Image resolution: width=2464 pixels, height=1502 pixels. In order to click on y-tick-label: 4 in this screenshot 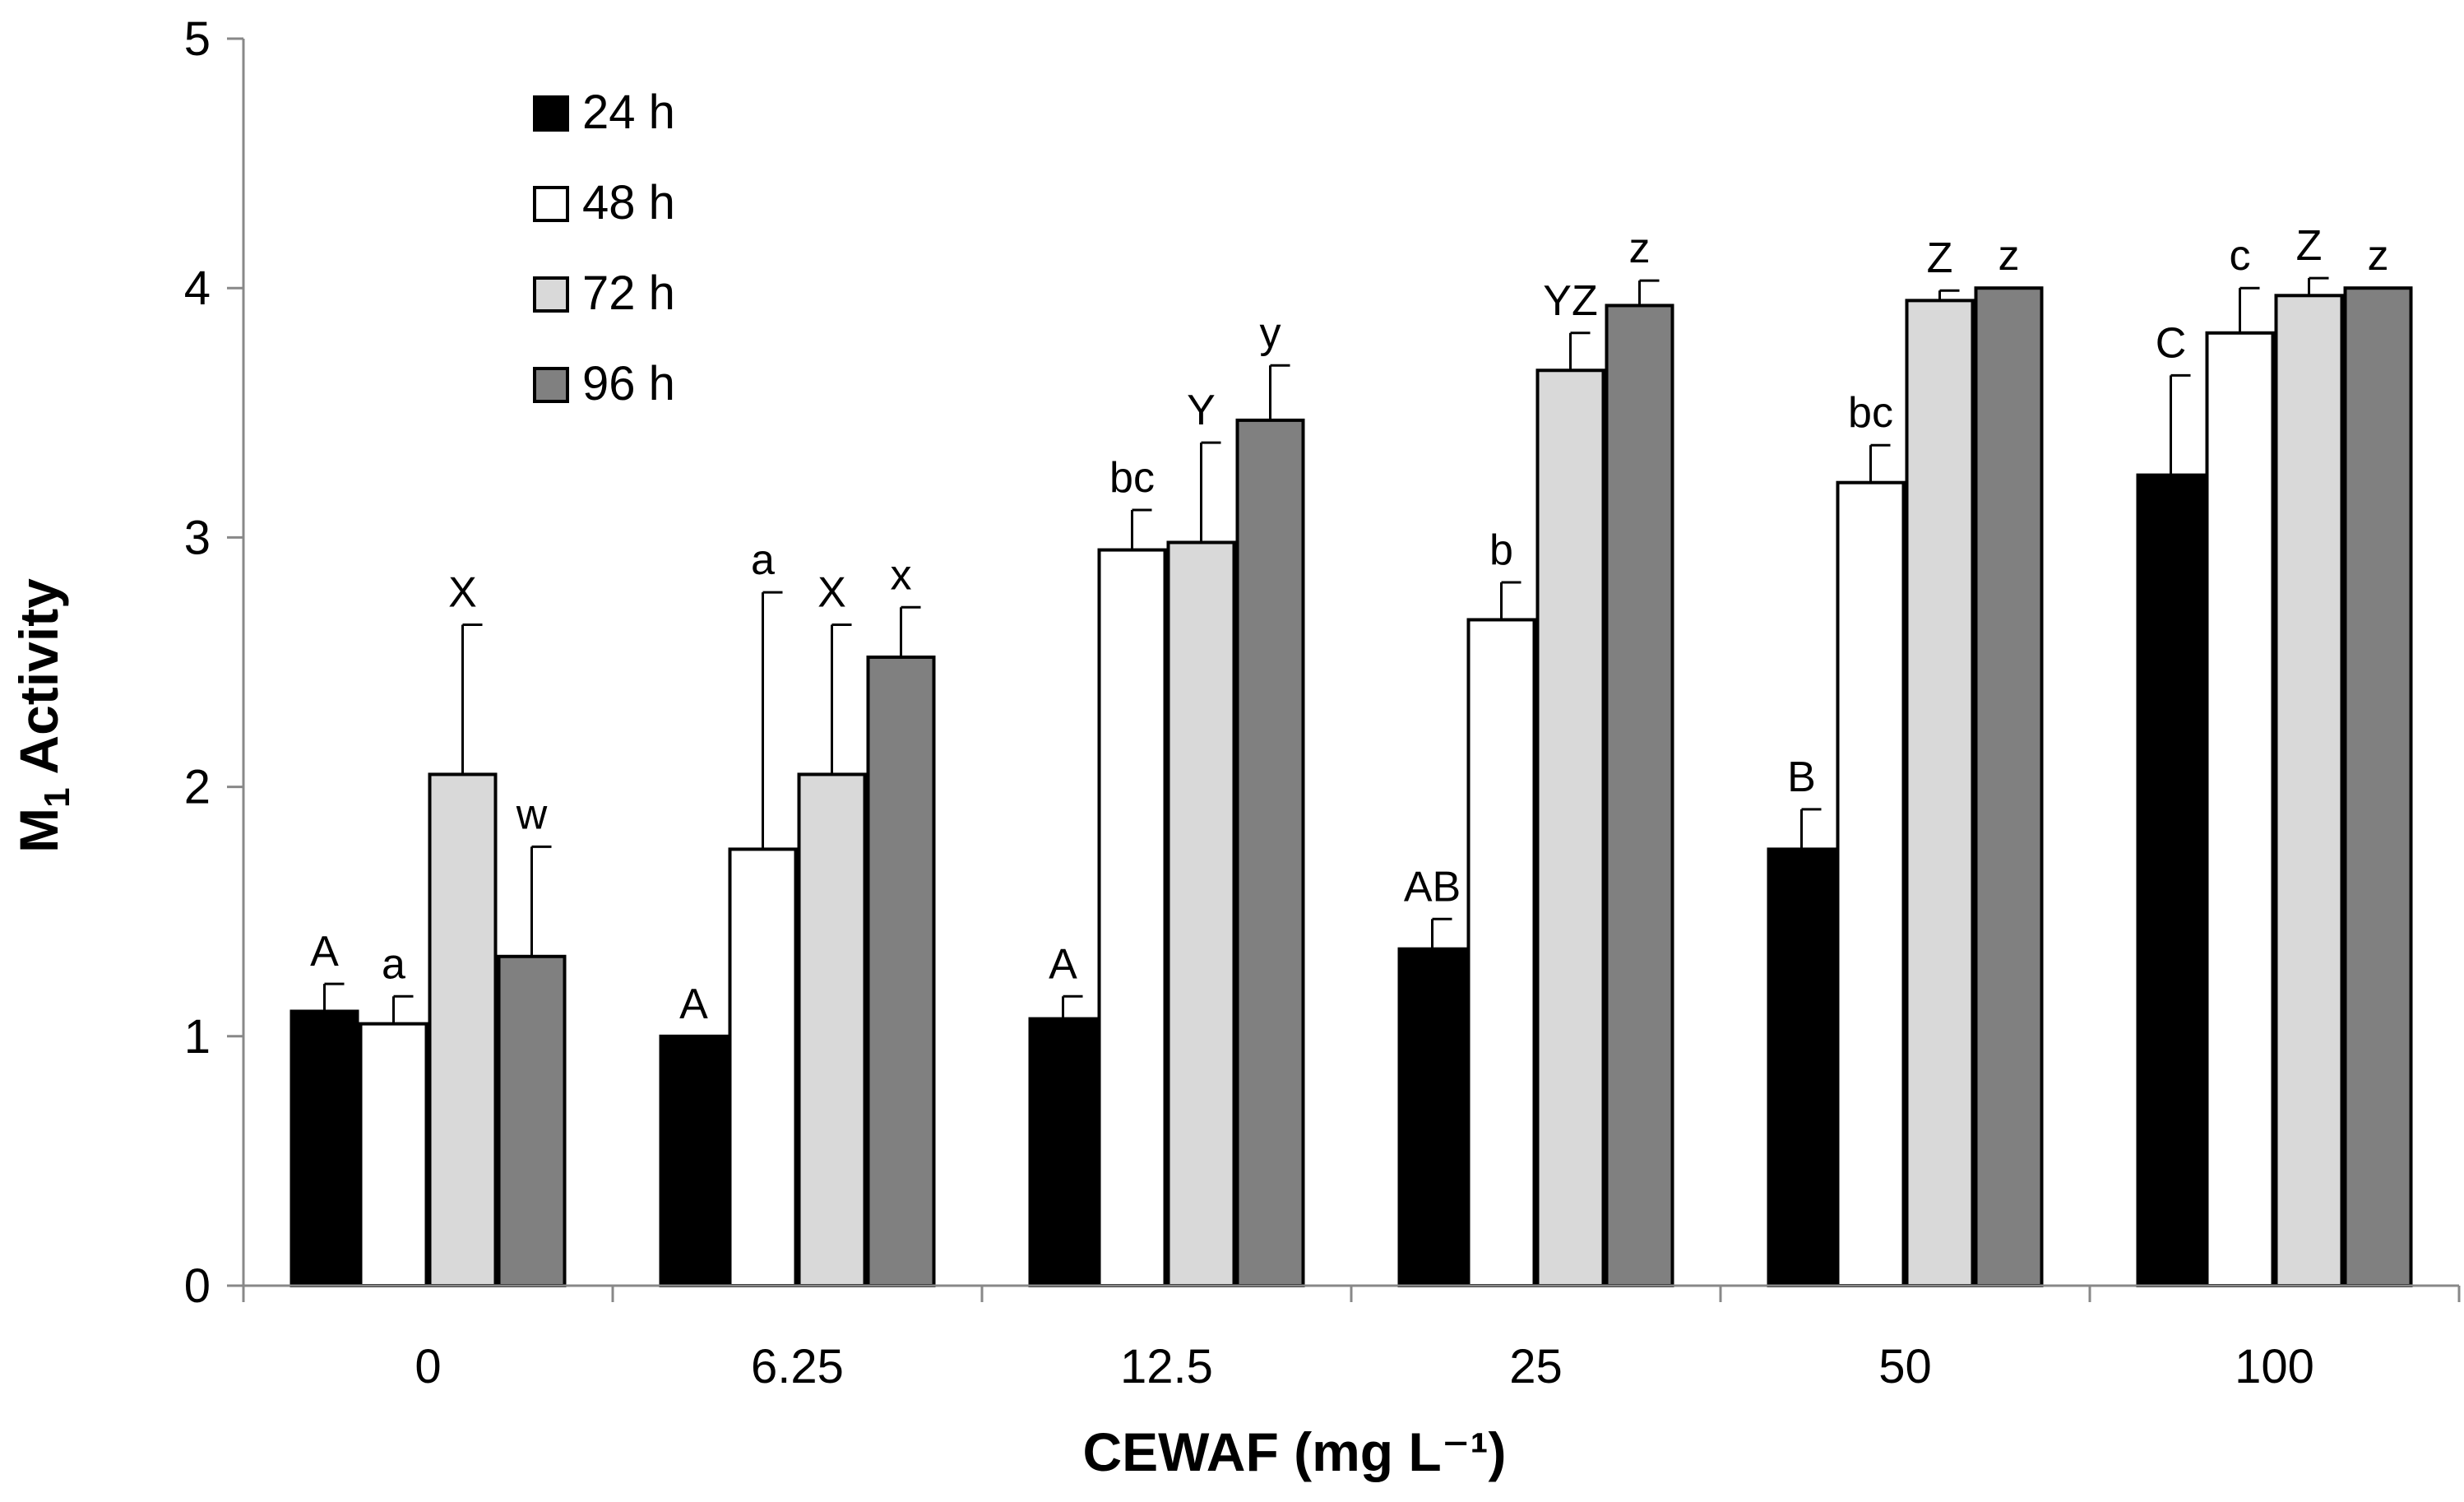, I will do `click(197, 288)`.